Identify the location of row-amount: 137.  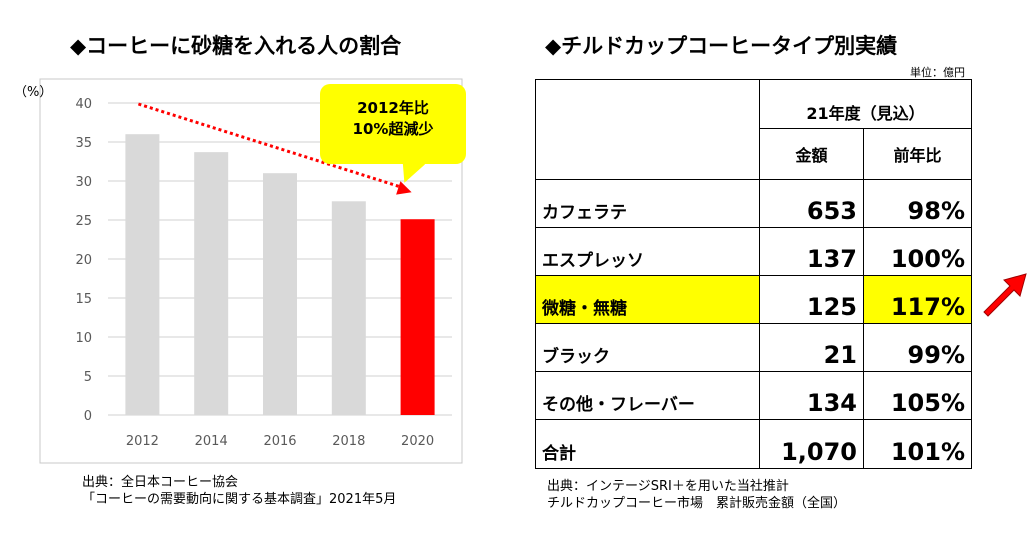
(811, 251).